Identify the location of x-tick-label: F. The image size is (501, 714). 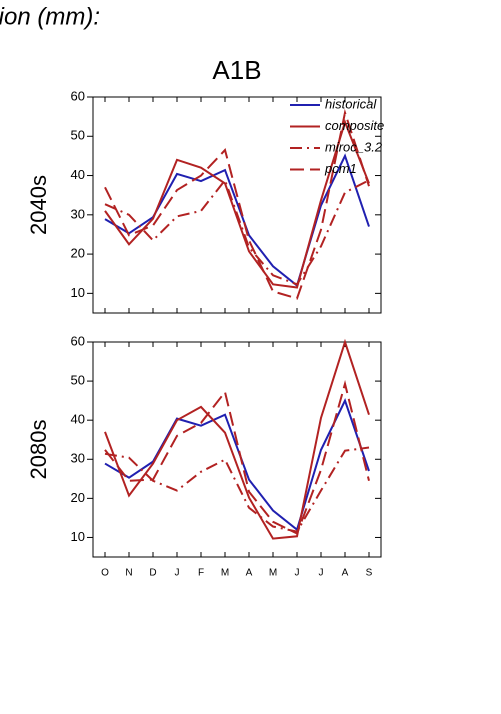
(201, 573).